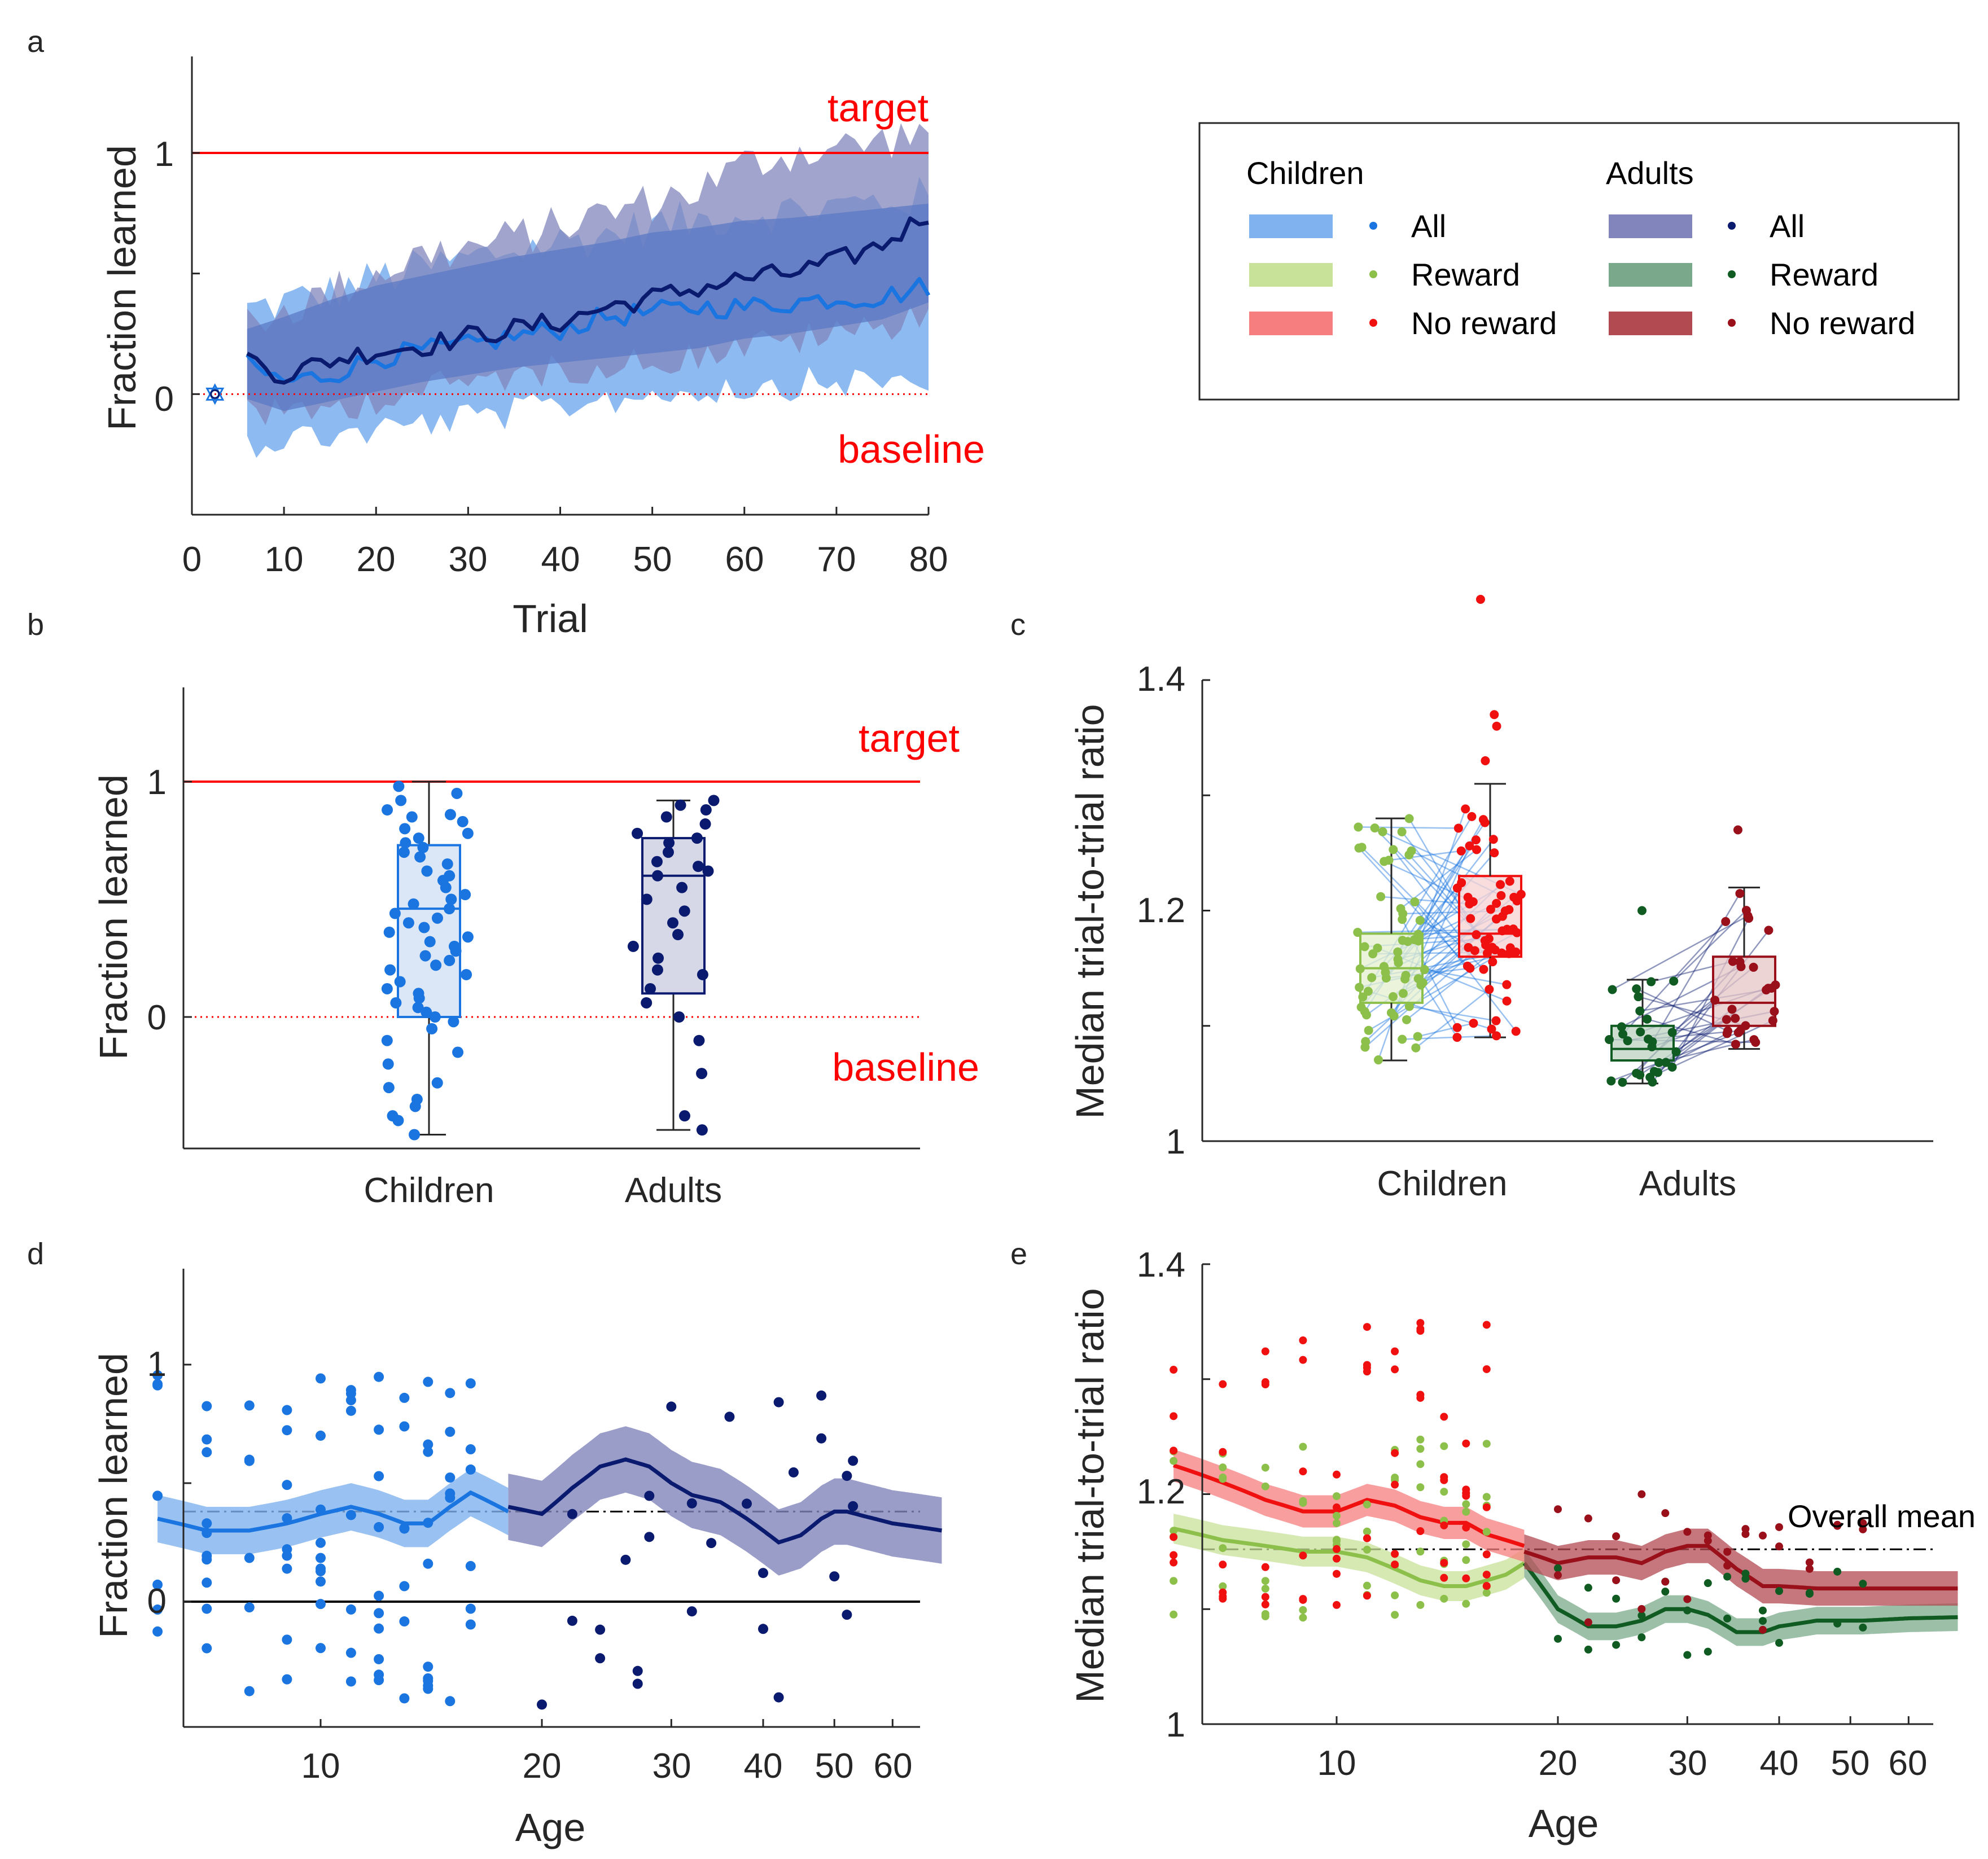  I want to click on outlier-point, so click(1480, 599).